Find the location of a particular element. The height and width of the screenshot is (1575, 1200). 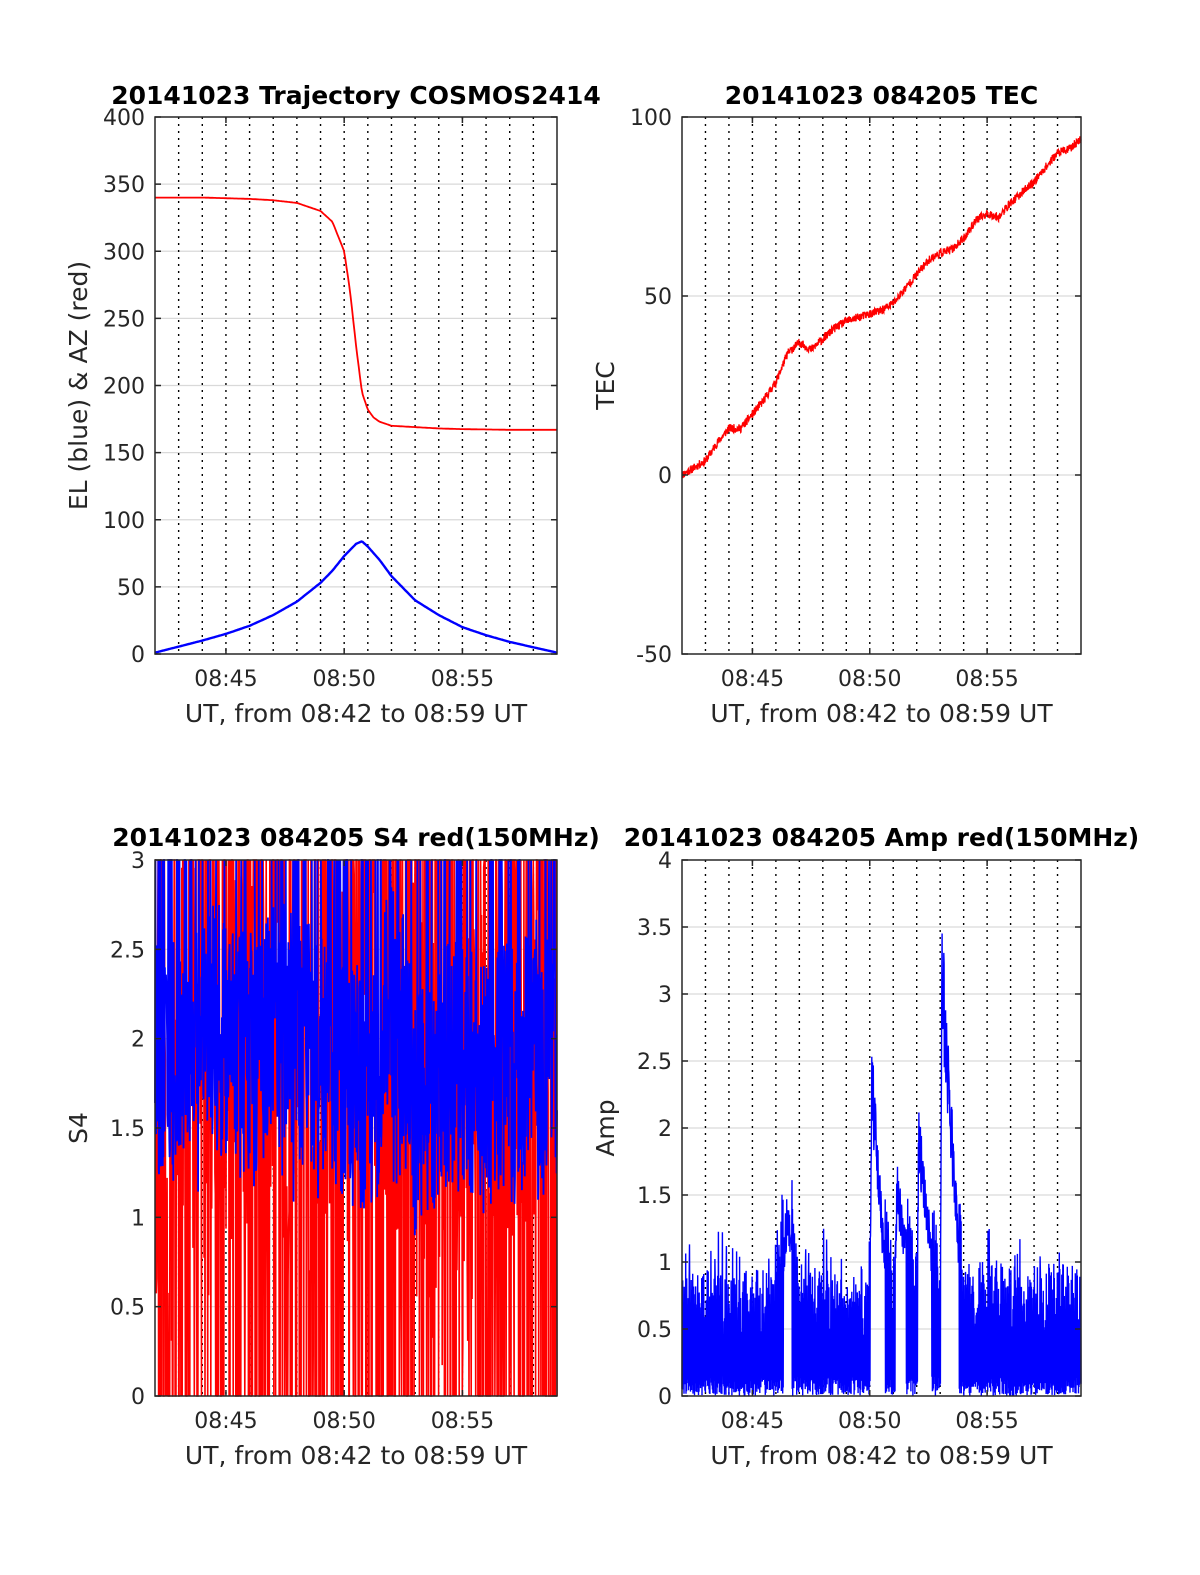

s4-y-tick-label: 2 is located at coordinates (138, 1040).